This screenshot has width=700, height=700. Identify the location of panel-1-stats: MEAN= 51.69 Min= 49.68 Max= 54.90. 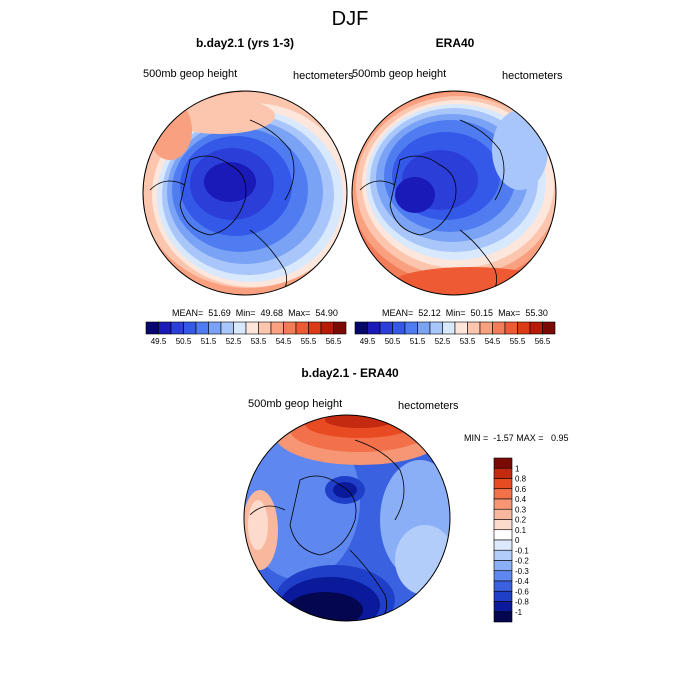
(255, 313).